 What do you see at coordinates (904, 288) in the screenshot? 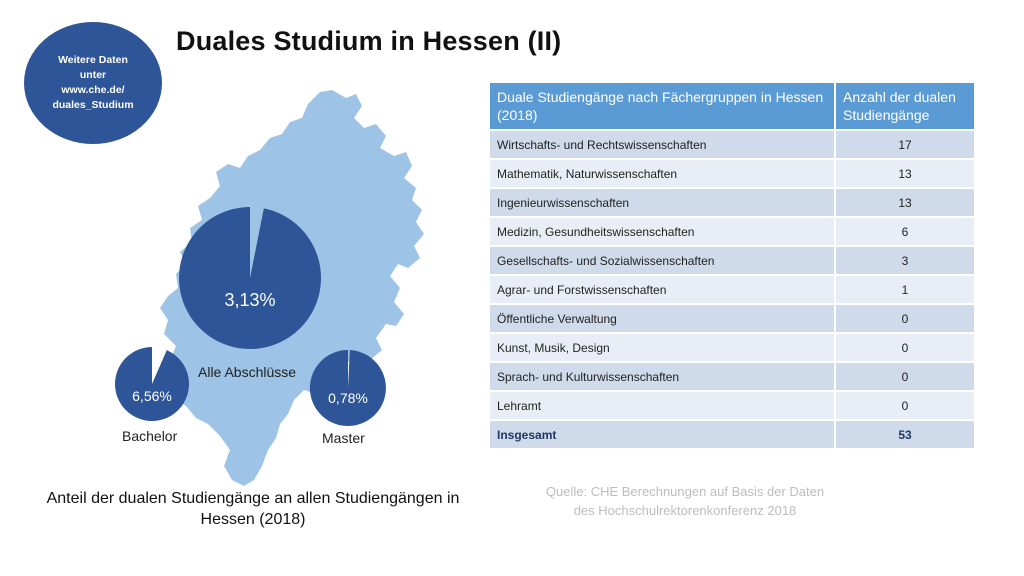
I see `table-cell-value: 1` at bounding box center [904, 288].